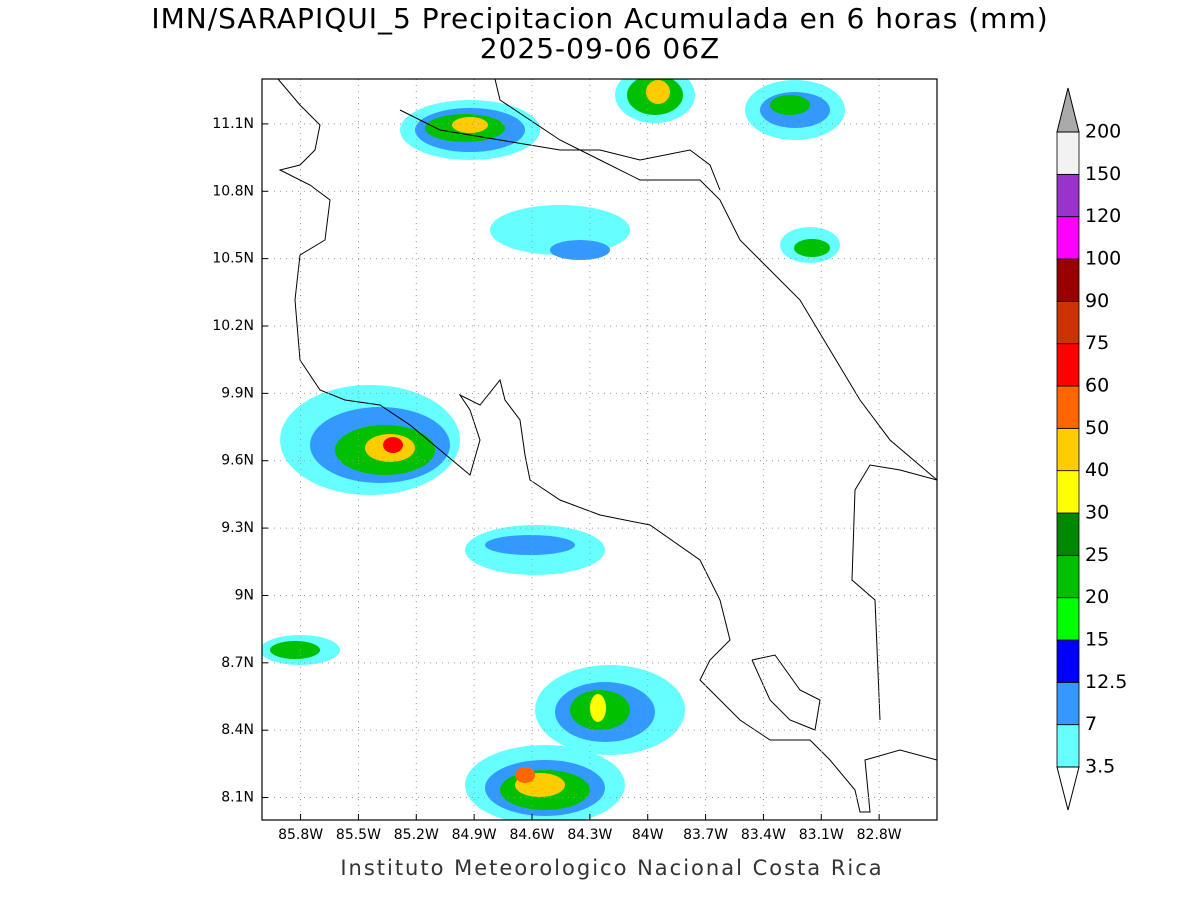 The width and height of the screenshot is (1200, 900). What do you see at coordinates (1100, 767) in the screenshot?
I see `colorbar-label: 3.5` at bounding box center [1100, 767].